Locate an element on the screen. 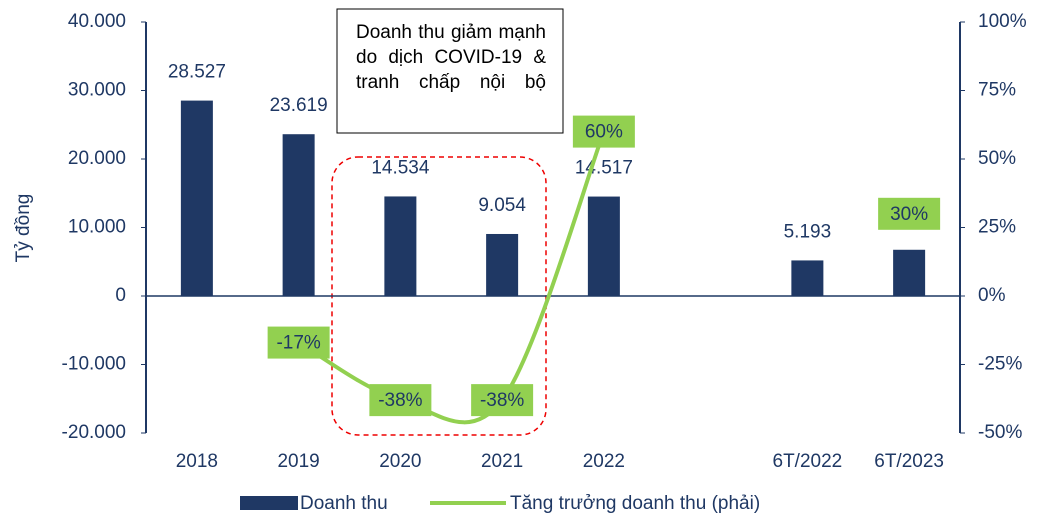 This screenshot has height=517, width=1043. data-label: 30% is located at coordinates (909, 214).